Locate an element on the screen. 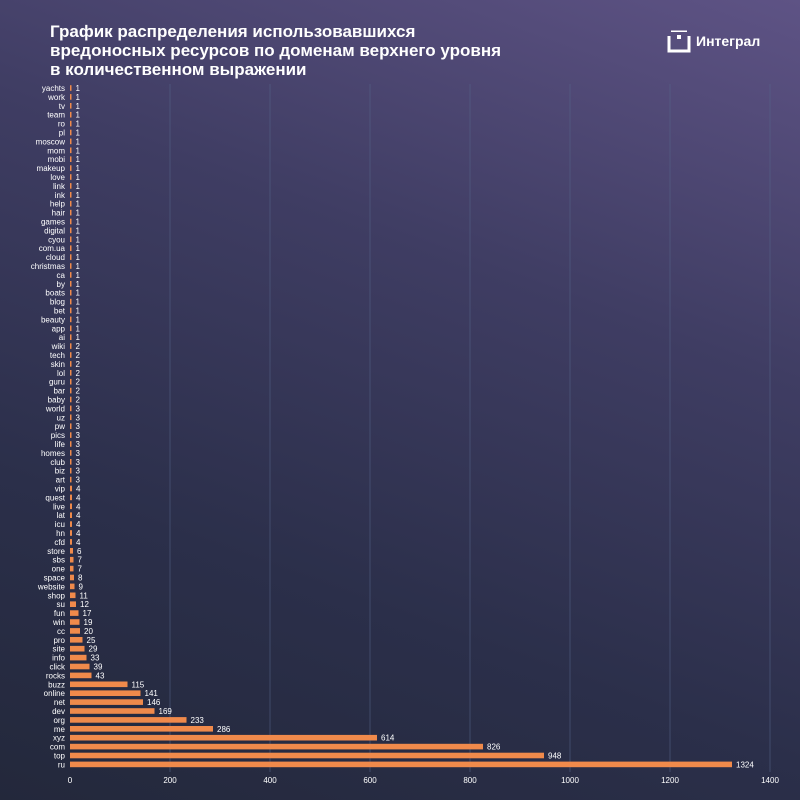 Image resolution: width=800 pixels, height=800 pixels. bar-cloud is located at coordinates (71, 257).